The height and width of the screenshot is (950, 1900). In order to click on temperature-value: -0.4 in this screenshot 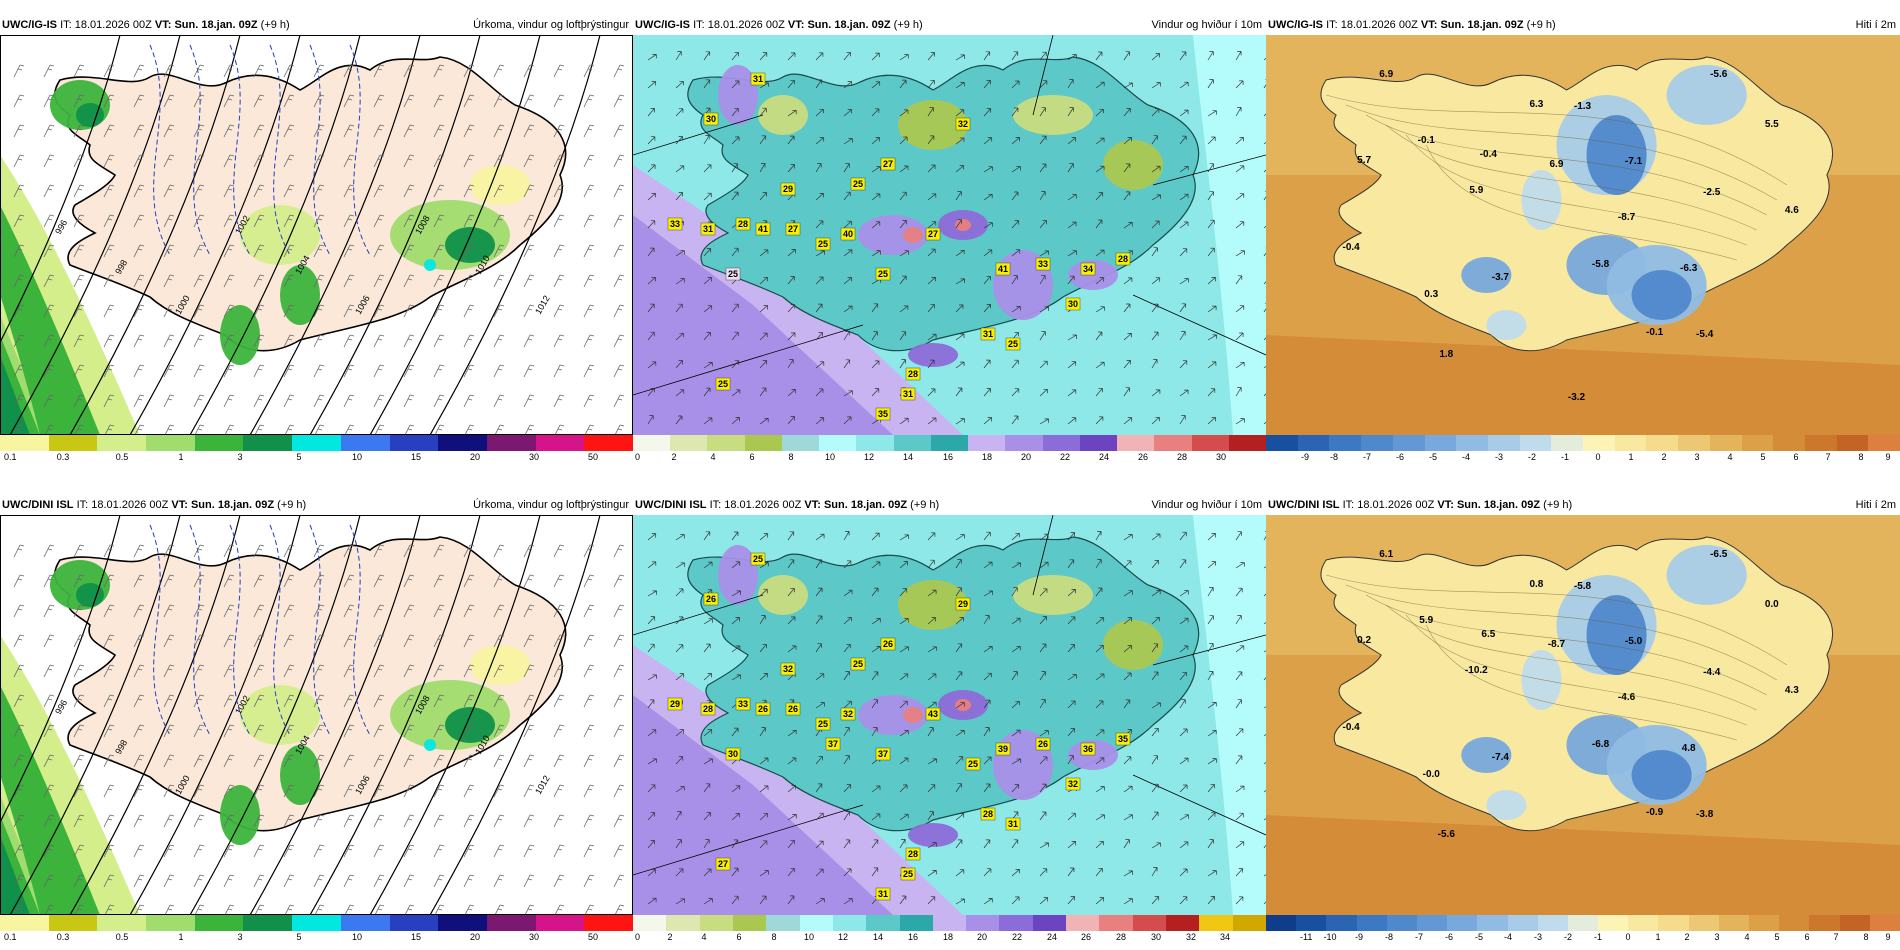, I will do `click(1489, 154)`.